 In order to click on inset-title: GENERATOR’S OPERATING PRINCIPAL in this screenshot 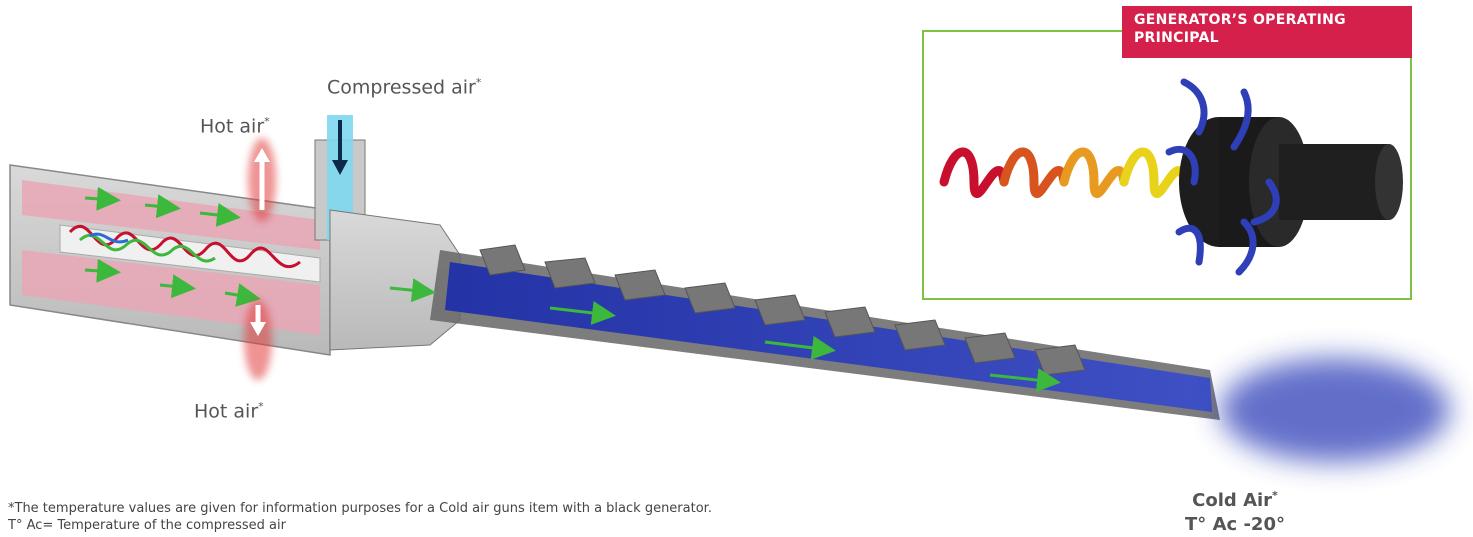, I will do `click(1240, 29)`.